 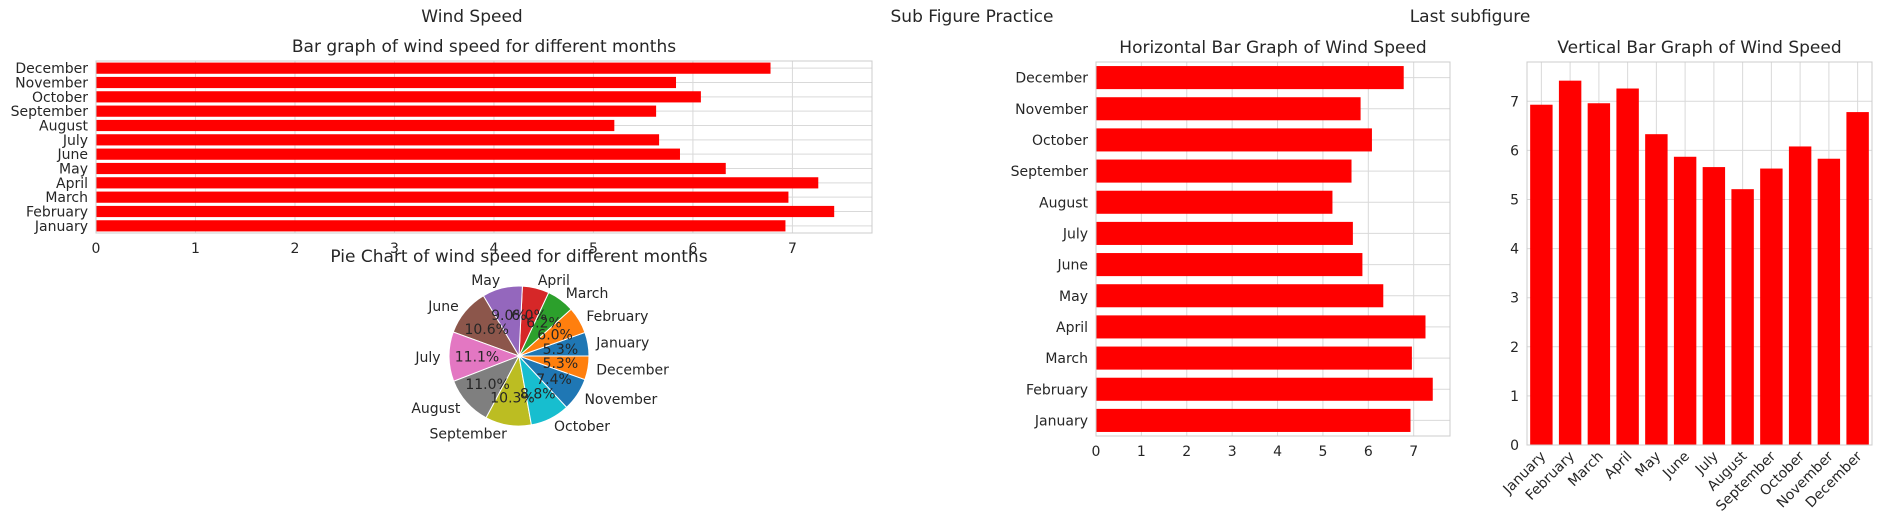 What do you see at coordinates (1234, 140) in the screenshot?
I see `large-hbar-bar-october` at bounding box center [1234, 140].